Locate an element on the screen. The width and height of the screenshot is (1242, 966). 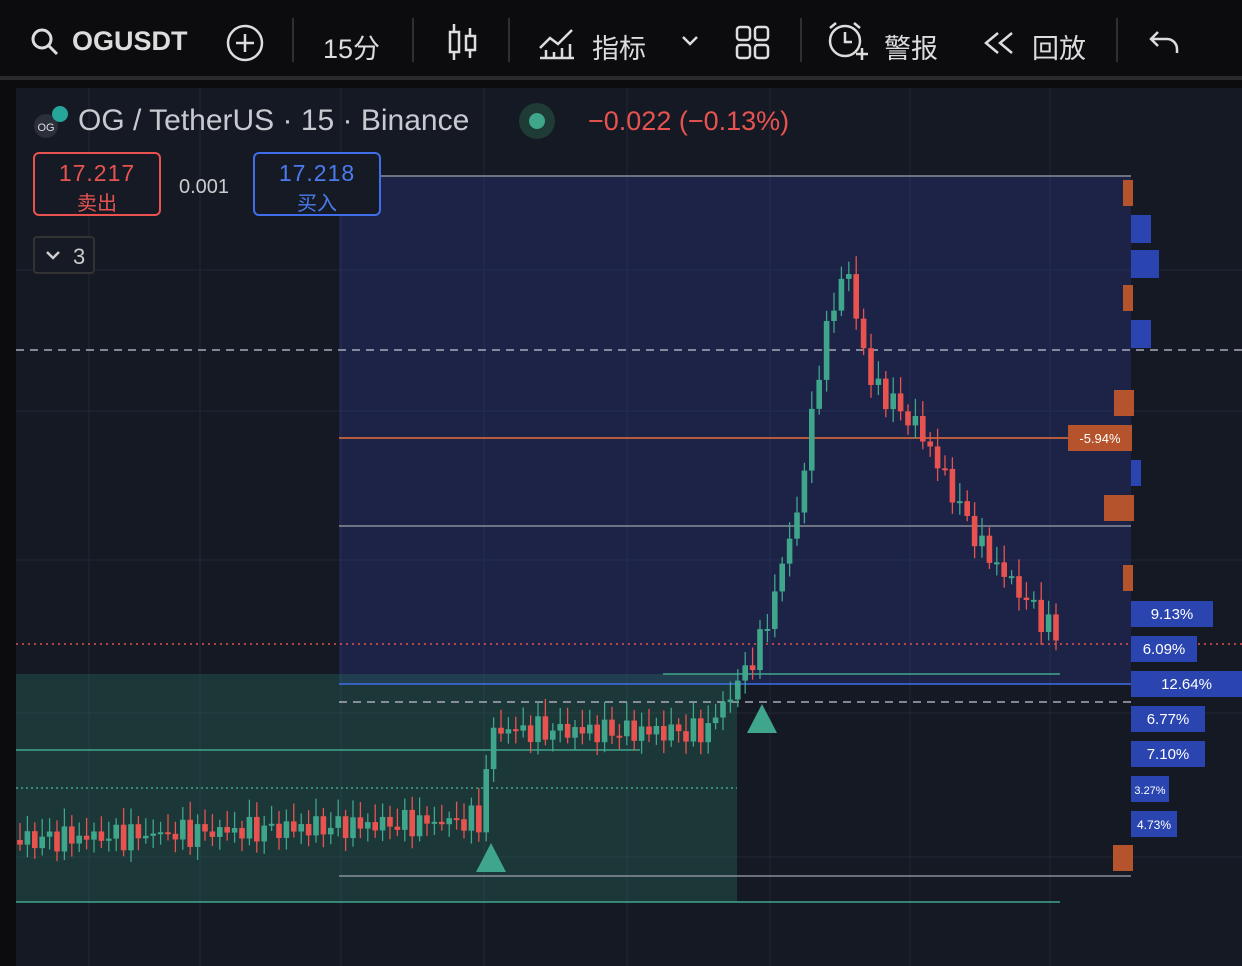
price-label: 4.73% is located at coordinates (1154, 825).